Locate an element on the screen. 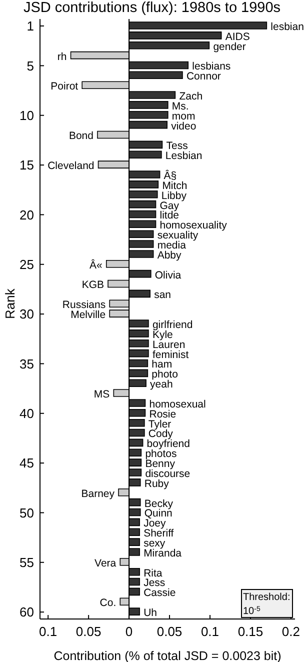 The height and width of the screenshot is (662, 304). y-tick-label: 60 is located at coordinates (27, 612).